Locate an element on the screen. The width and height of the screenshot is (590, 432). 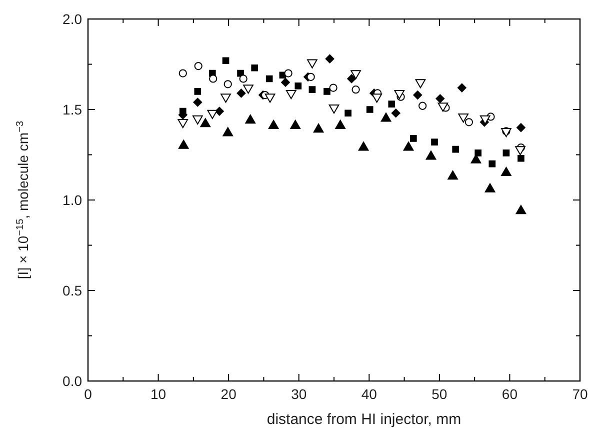
x-tick-label: 20 is located at coordinates (228, 394).